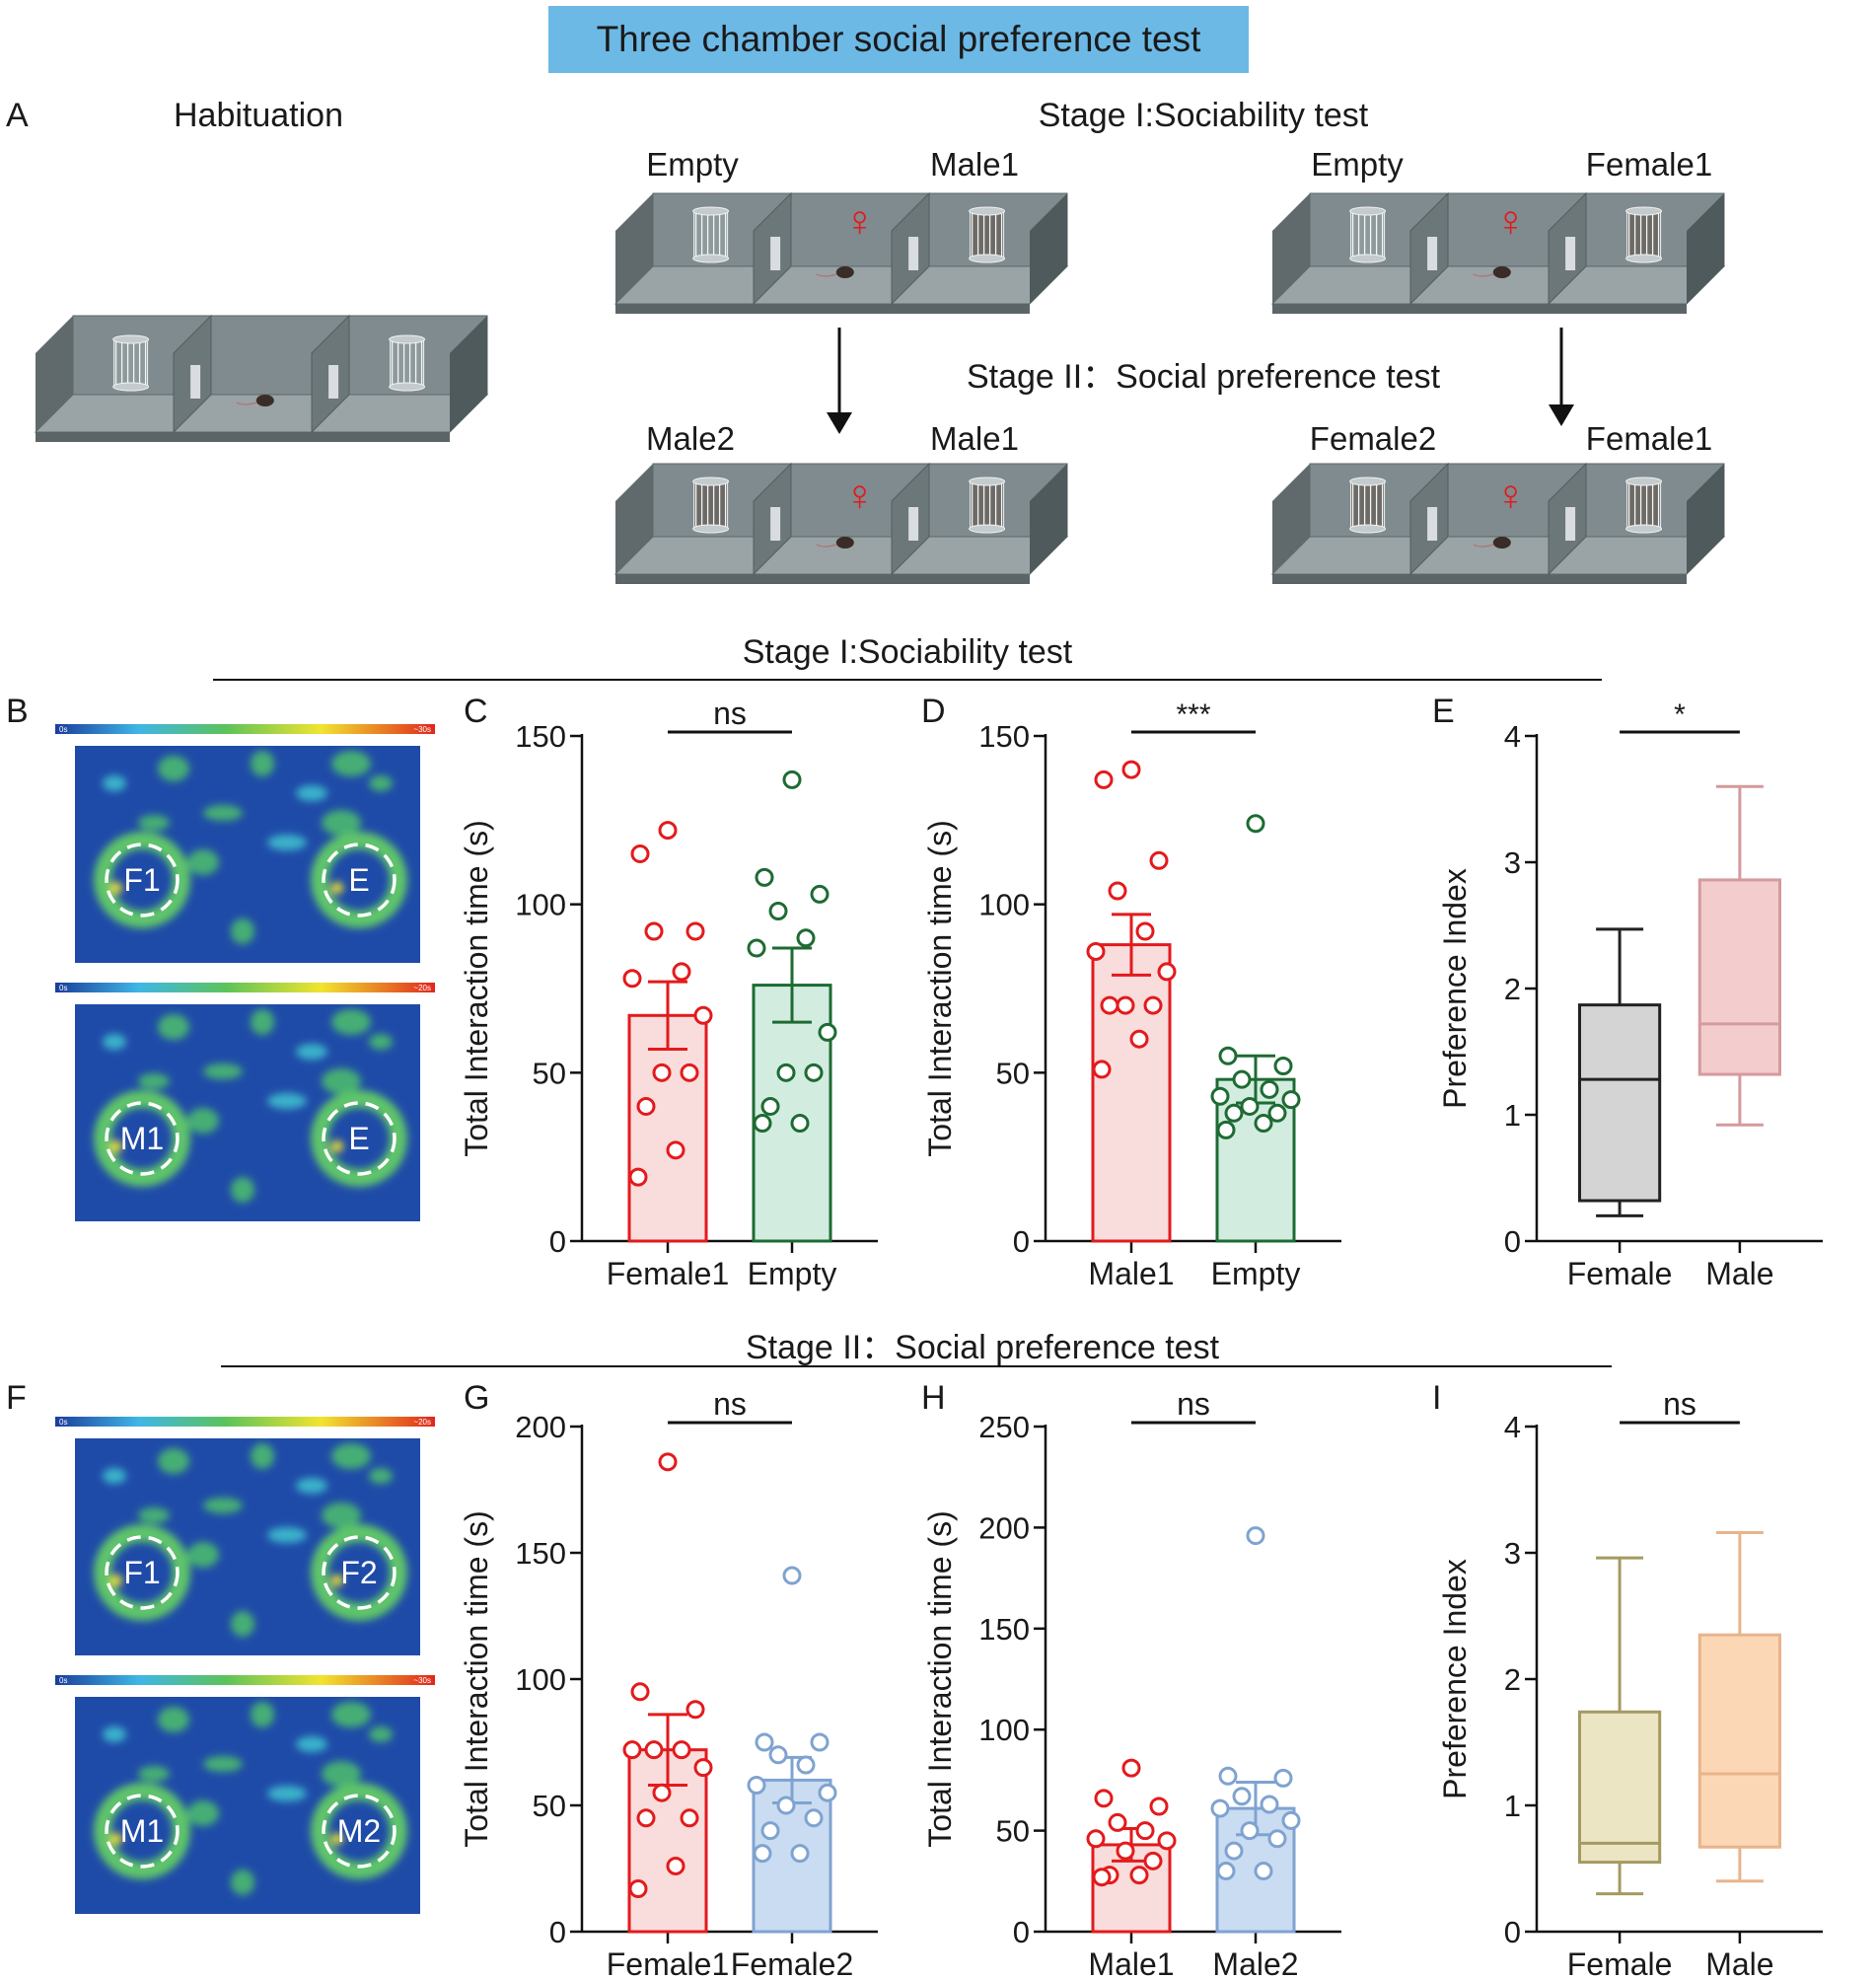 This screenshot has height=1980, width=1876. I want to click on y-tick-label: 1, so click(1512, 1115).